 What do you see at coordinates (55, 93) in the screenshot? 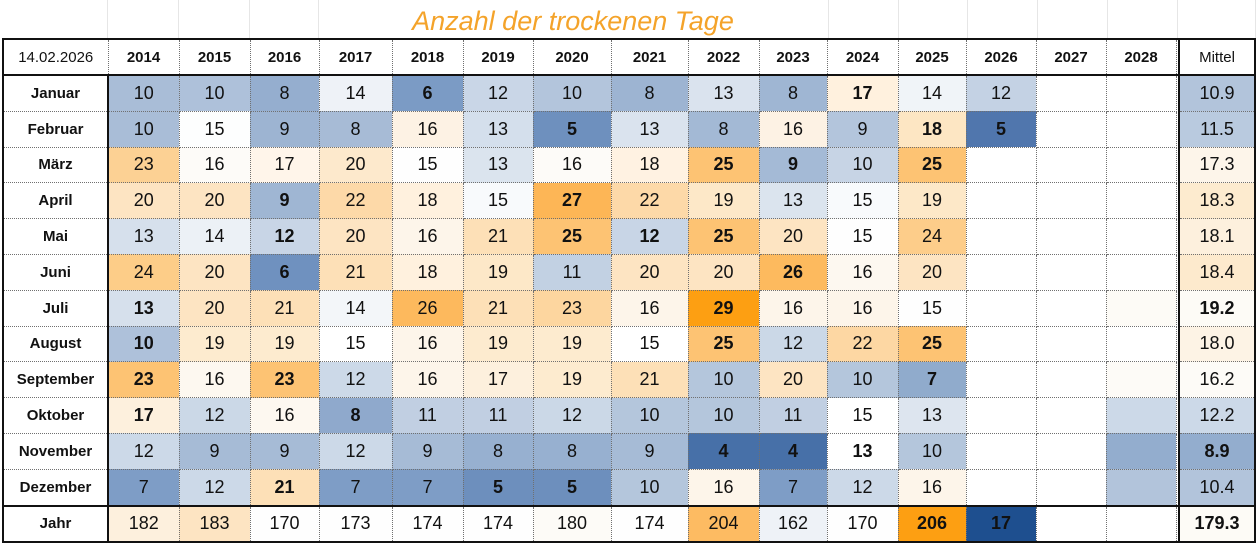
I see `month-label: Januar` at bounding box center [55, 93].